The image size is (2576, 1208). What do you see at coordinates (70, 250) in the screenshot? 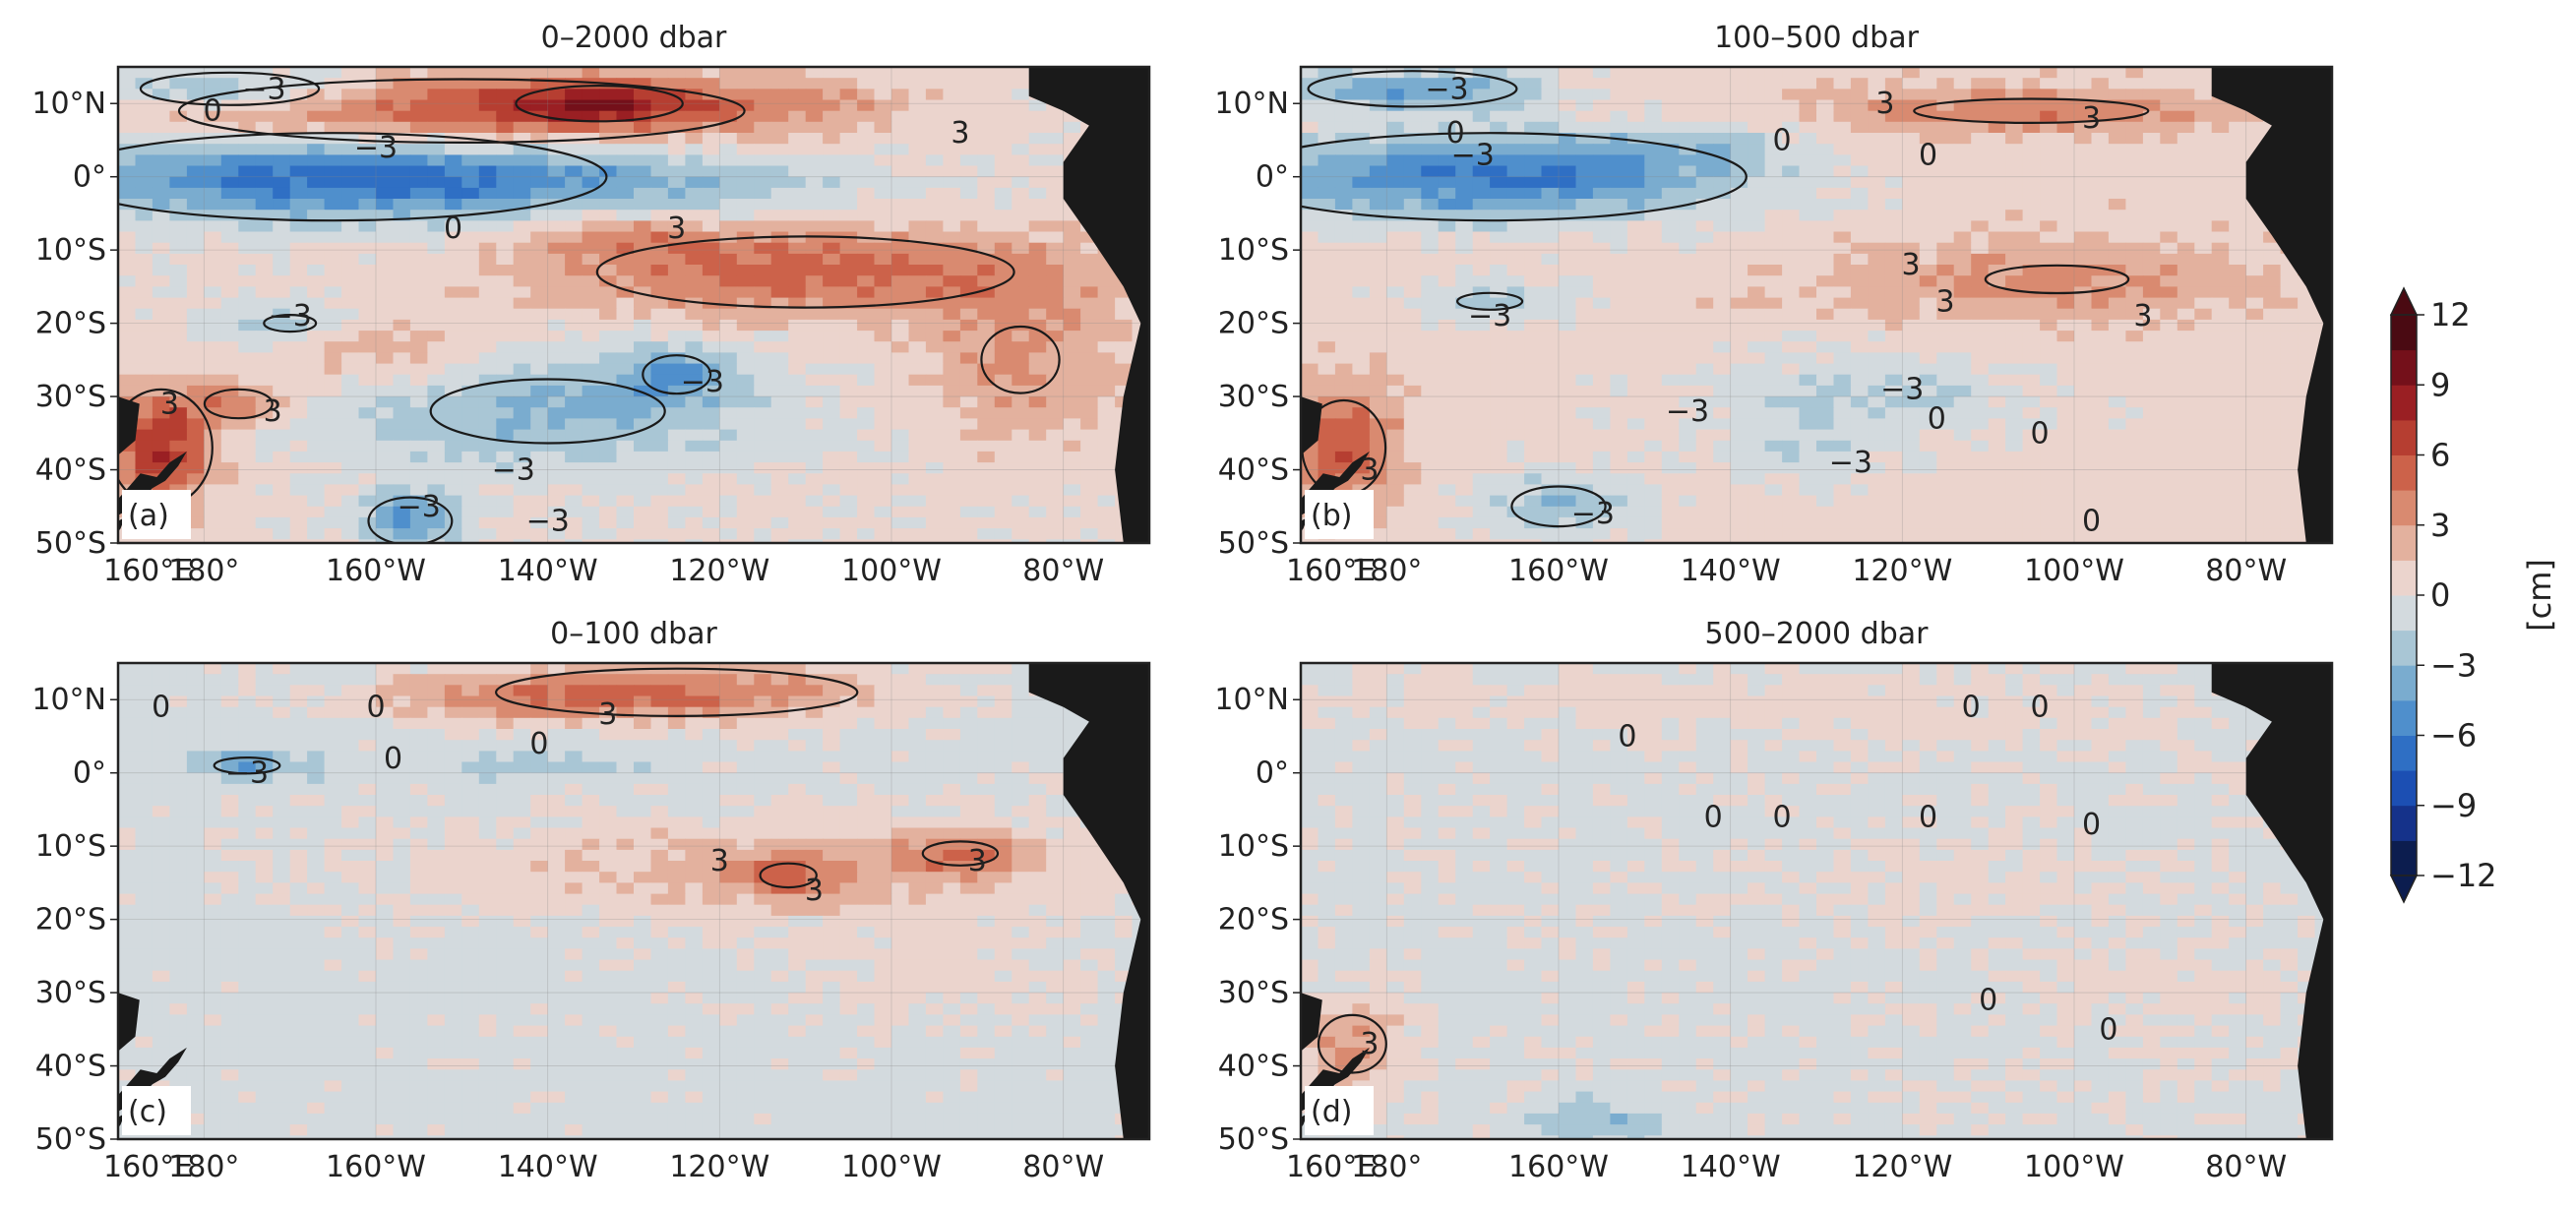
I see `y-tick-label: 10°S` at bounding box center [70, 250].